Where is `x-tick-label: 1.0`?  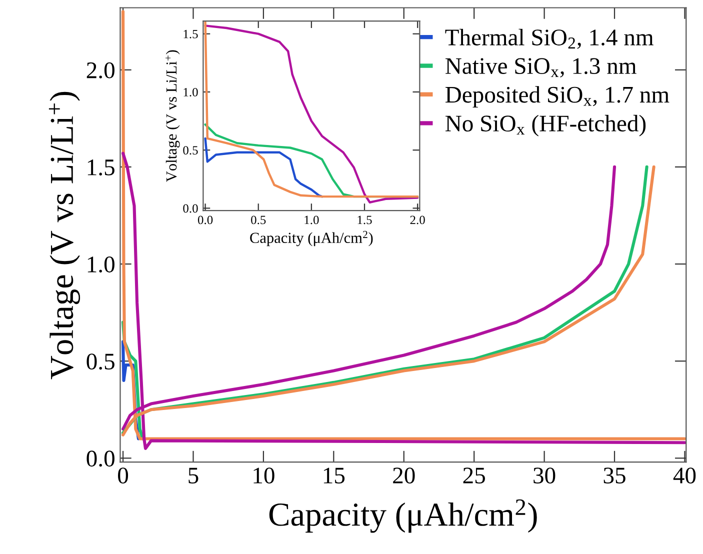
x-tick-label: 1.0 is located at coordinates (311, 220).